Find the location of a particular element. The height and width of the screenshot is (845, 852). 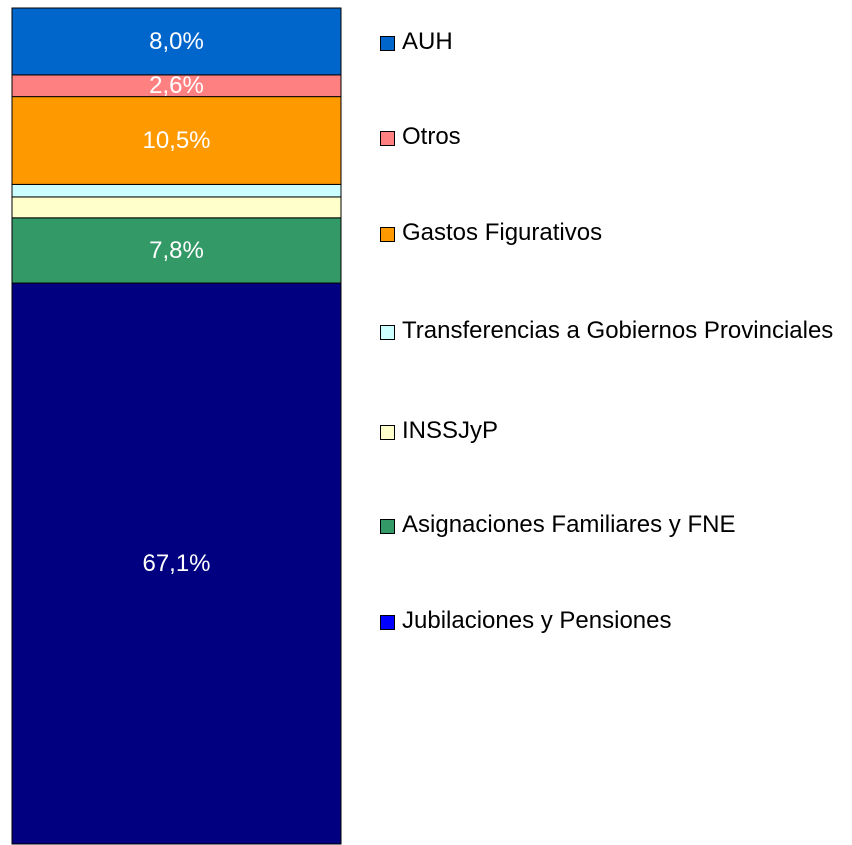

data-label: 67,1% is located at coordinates (176, 563).